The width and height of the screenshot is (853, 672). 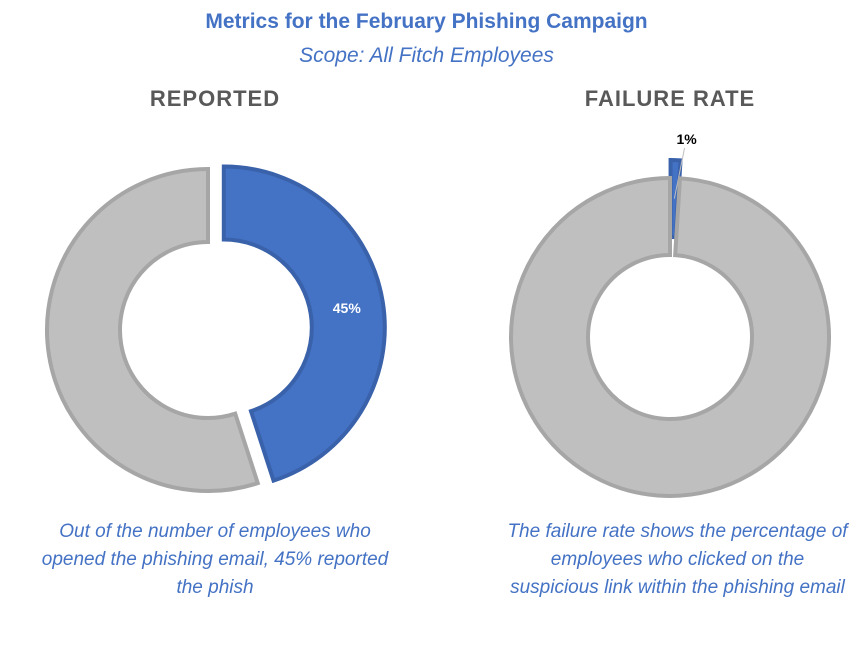 What do you see at coordinates (670, 98) in the screenshot?
I see `failure-chart-title: FAILURE RATE` at bounding box center [670, 98].